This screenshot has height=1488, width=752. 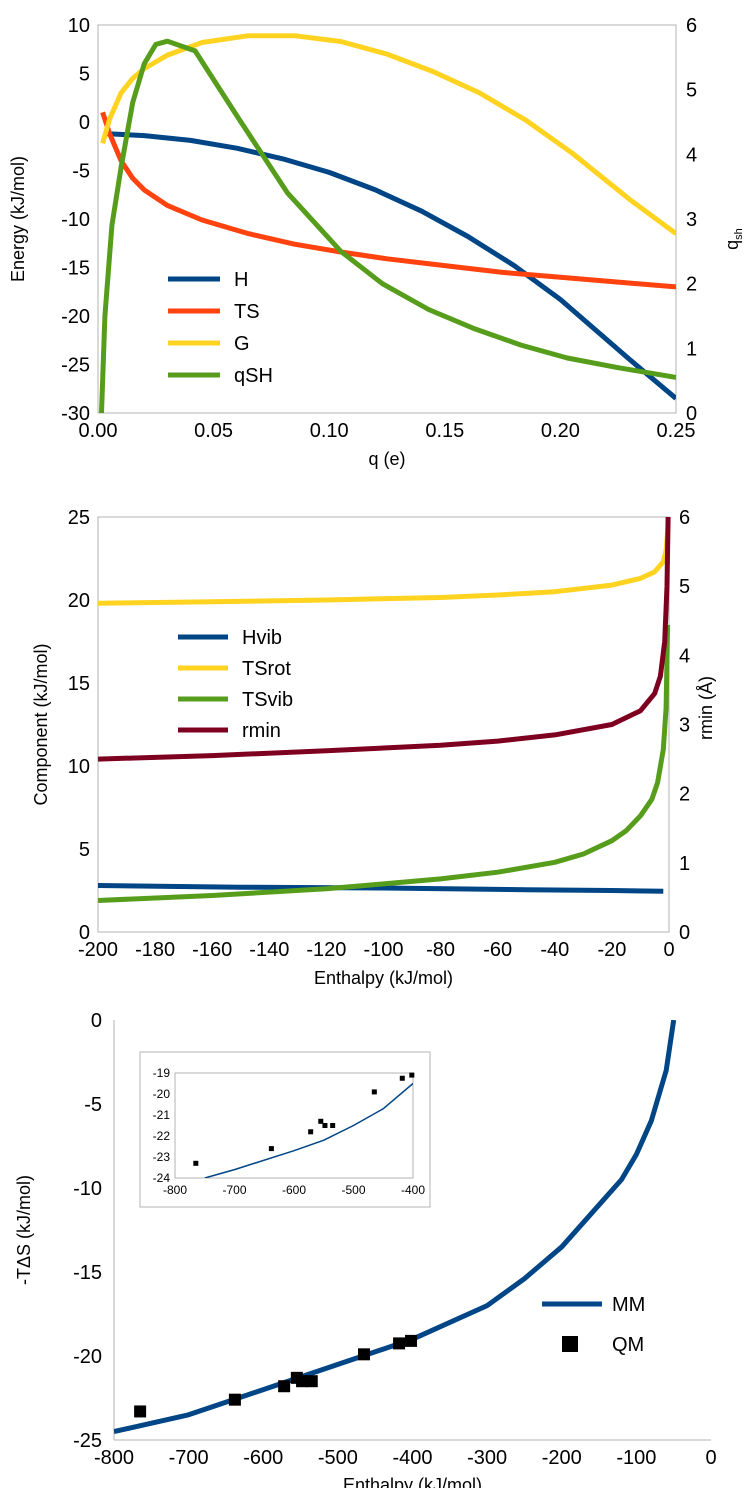 What do you see at coordinates (24, 1230) in the screenshot?
I see `chart-3-y-axis-label: -TΔS (kJ/mol)` at bounding box center [24, 1230].